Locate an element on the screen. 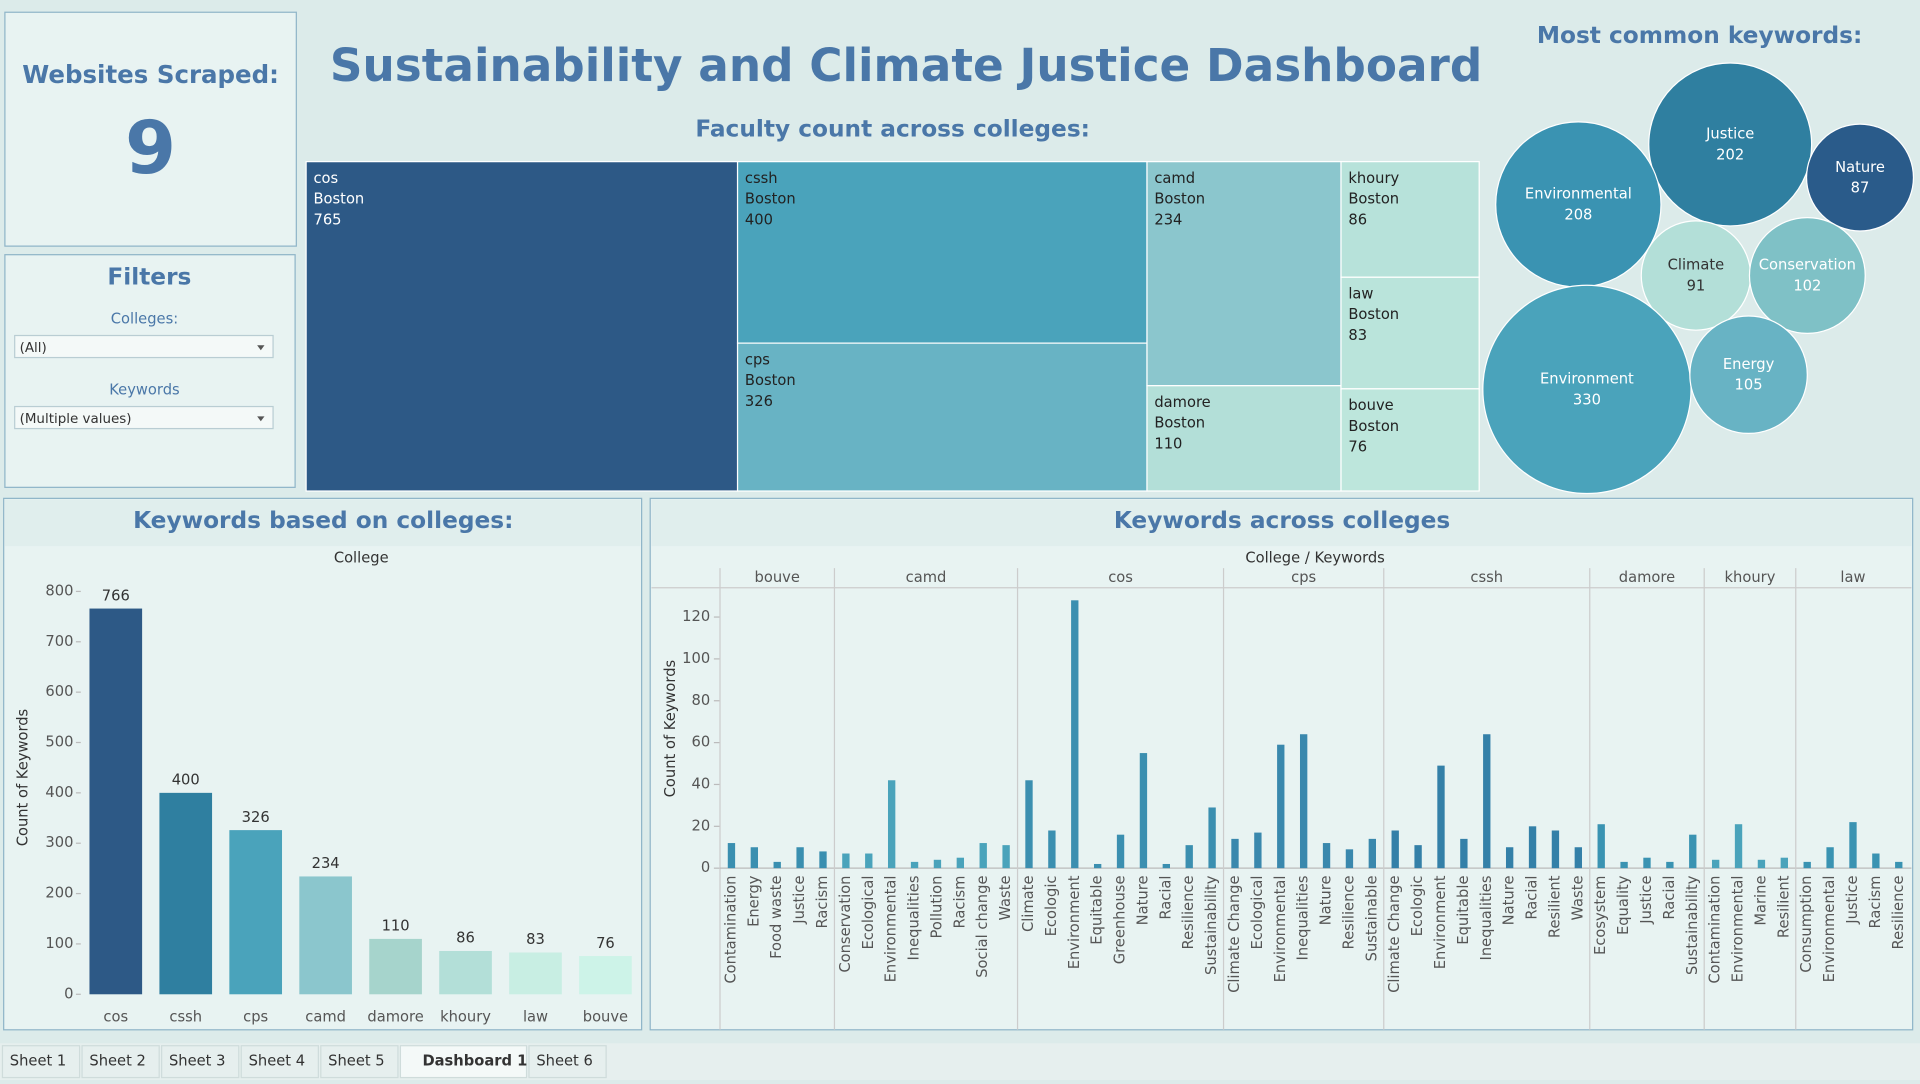 The image size is (1920, 1084). panel-header is located at coordinates (1281, 523).